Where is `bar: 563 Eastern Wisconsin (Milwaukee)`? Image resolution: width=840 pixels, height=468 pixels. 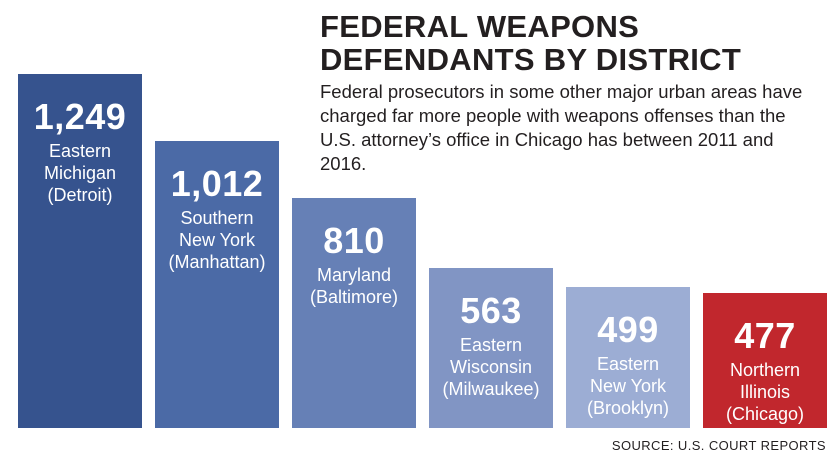
bar: 563 Eastern Wisconsin (Milwaukee) is located at coordinates (491, 348).